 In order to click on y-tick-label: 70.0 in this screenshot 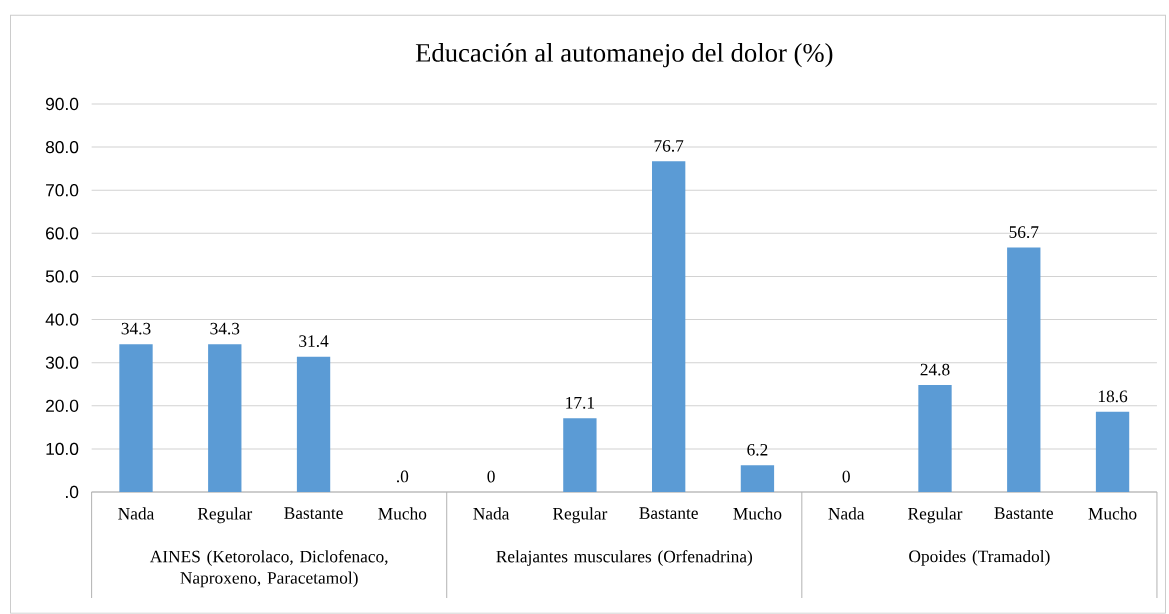, I will do `click(62, 190)`.